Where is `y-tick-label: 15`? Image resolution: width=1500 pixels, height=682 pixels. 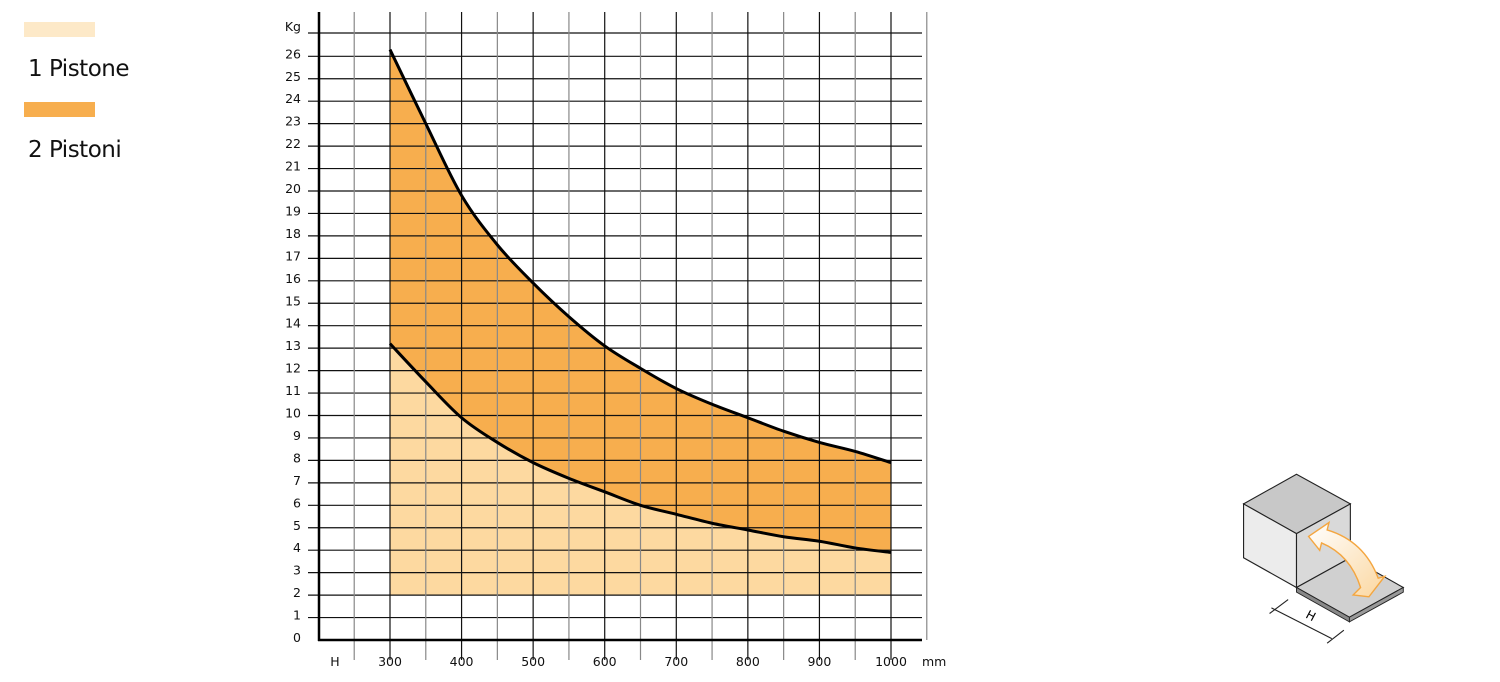
y-tick-label: 15 is located at coordinates (293, 300).